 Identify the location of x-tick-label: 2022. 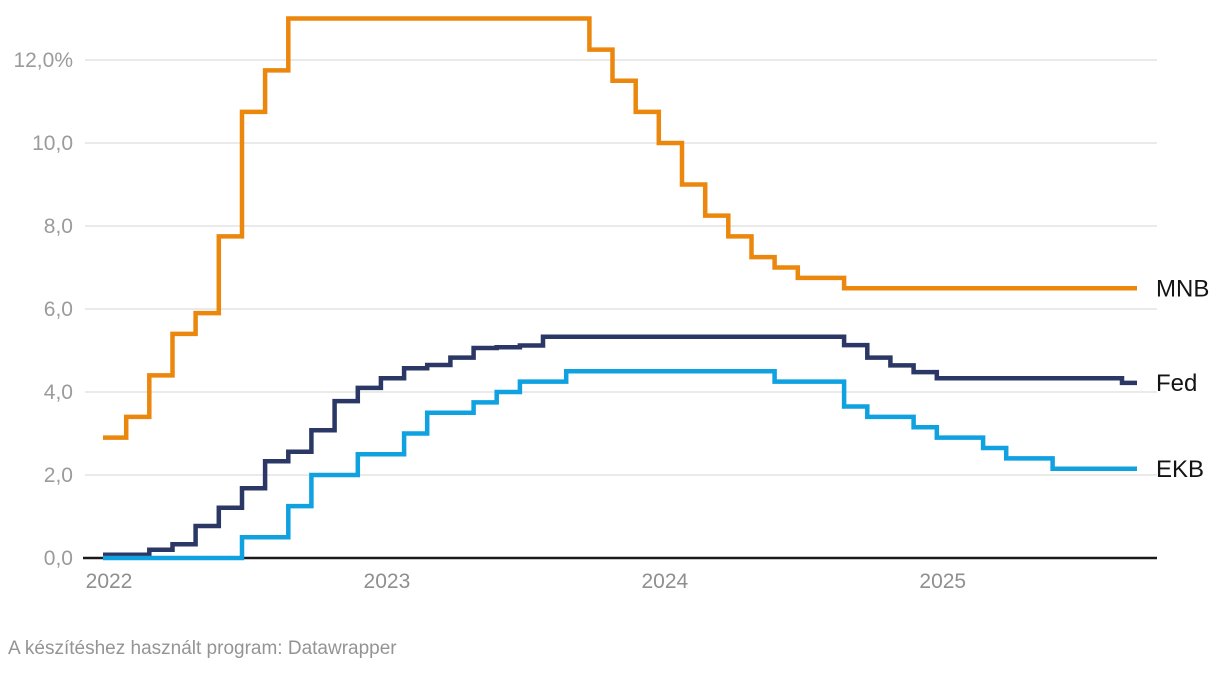
(109, 581).